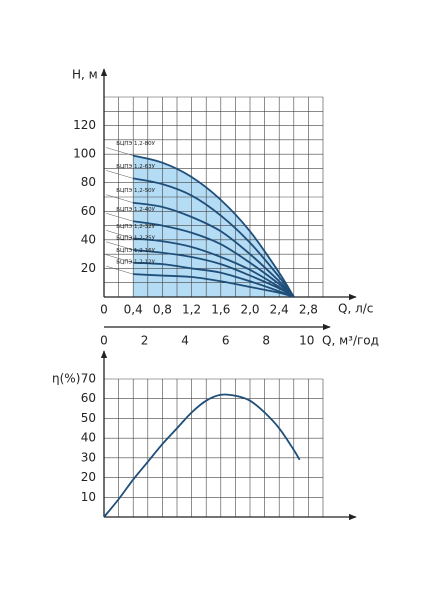  I want to click on x2-tick-label: 8, so click(266, 341).